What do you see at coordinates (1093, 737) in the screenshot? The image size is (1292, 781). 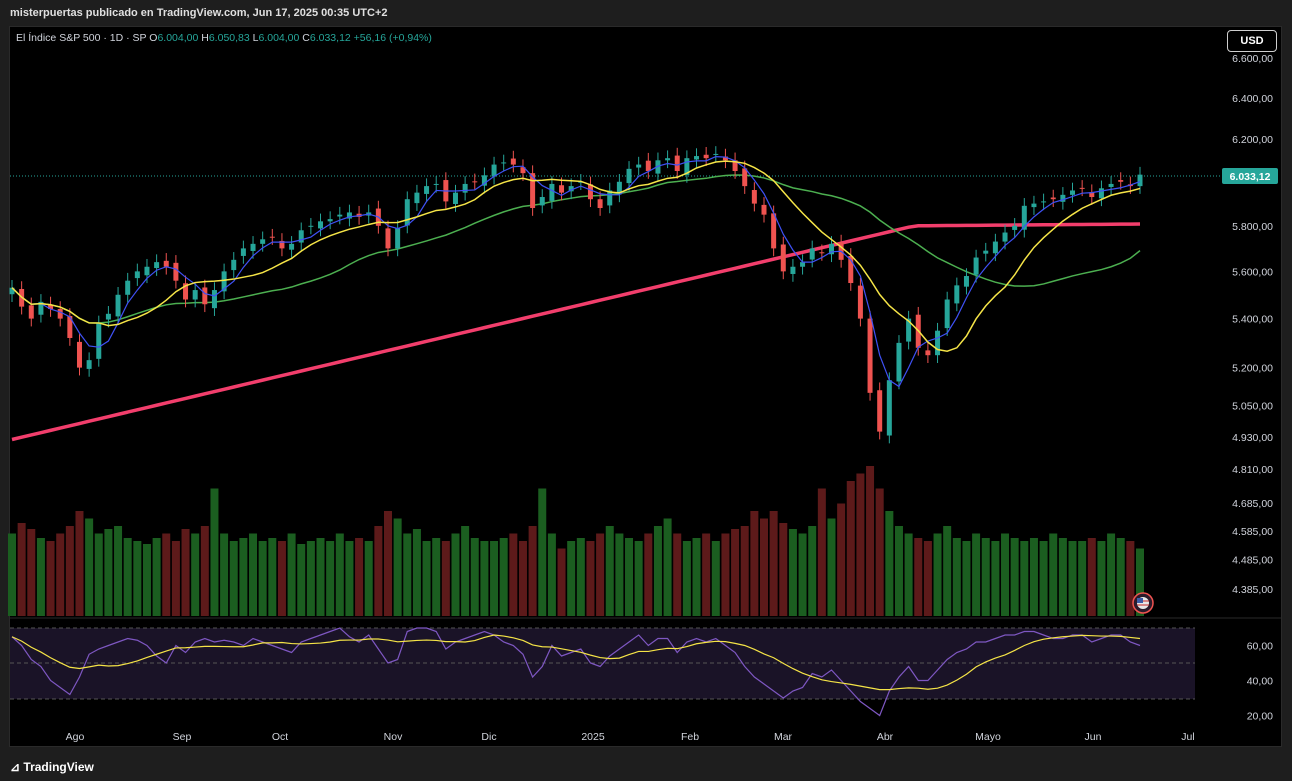 I see `time-tick-label: Jun` at bounding box center [1093, 737].